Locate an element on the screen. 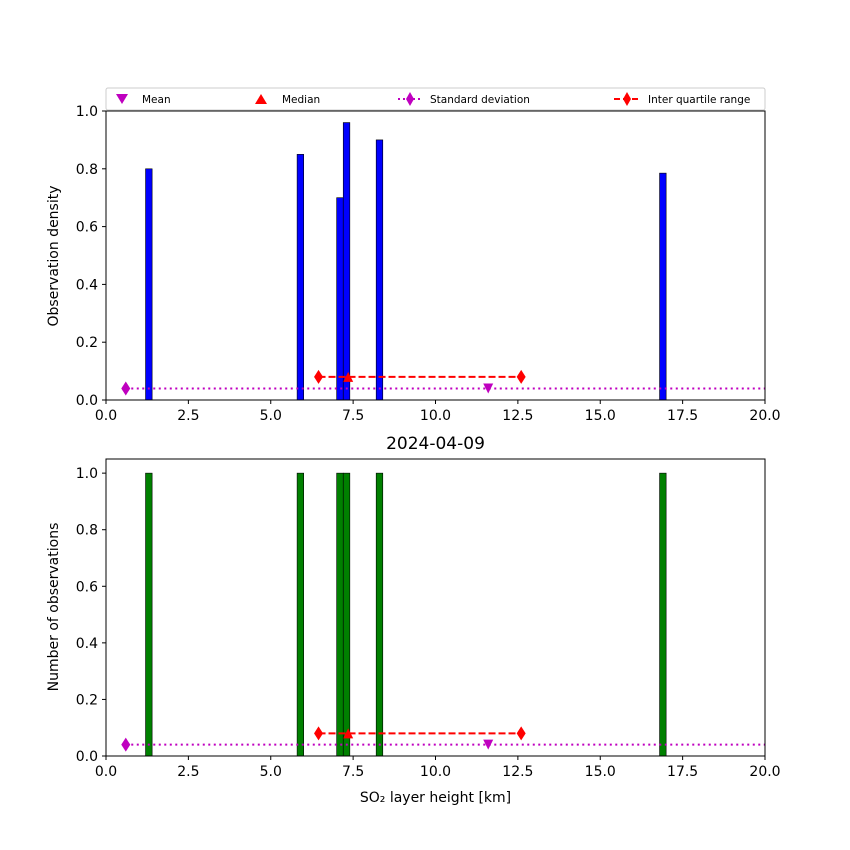 The image size is (850, 850). density-y-tick-label-4: 0.8 is located at coordinates (87, 170).